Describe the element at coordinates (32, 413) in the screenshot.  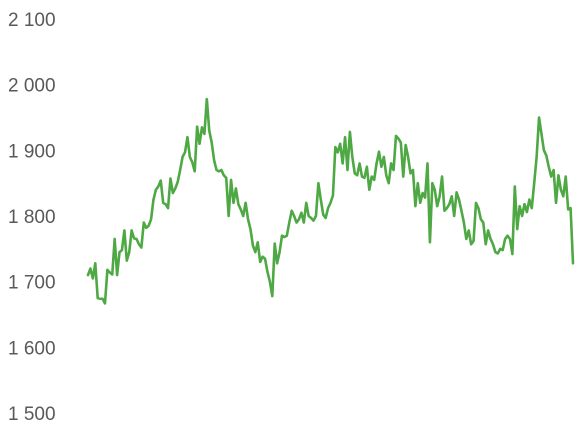
I see `y-tick-label: 1 500` at that location.